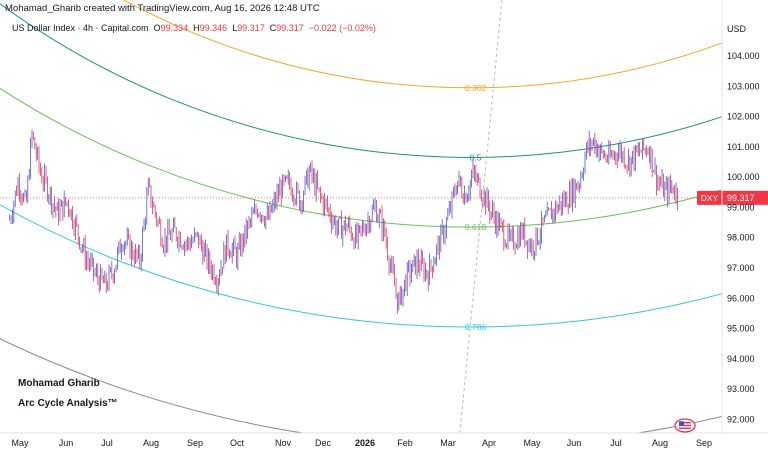 The height and width of the screenshot is (456, 768). What do you see at coordinates (685, 425) in the screenshot?
I see `us-flag-icon` at bounding box center [685, 425].